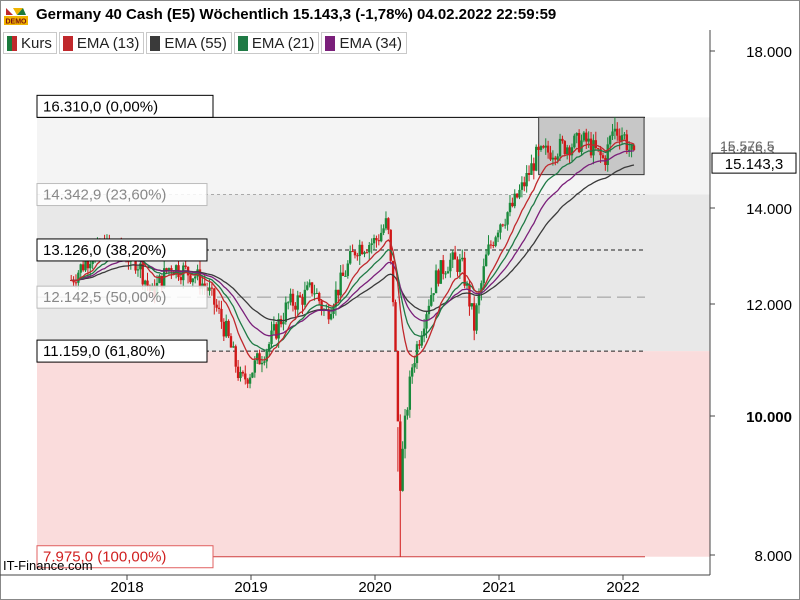 This screenshot has width=800, height=600. I want to click on legend-label: EMA (55), so click(195, 43).